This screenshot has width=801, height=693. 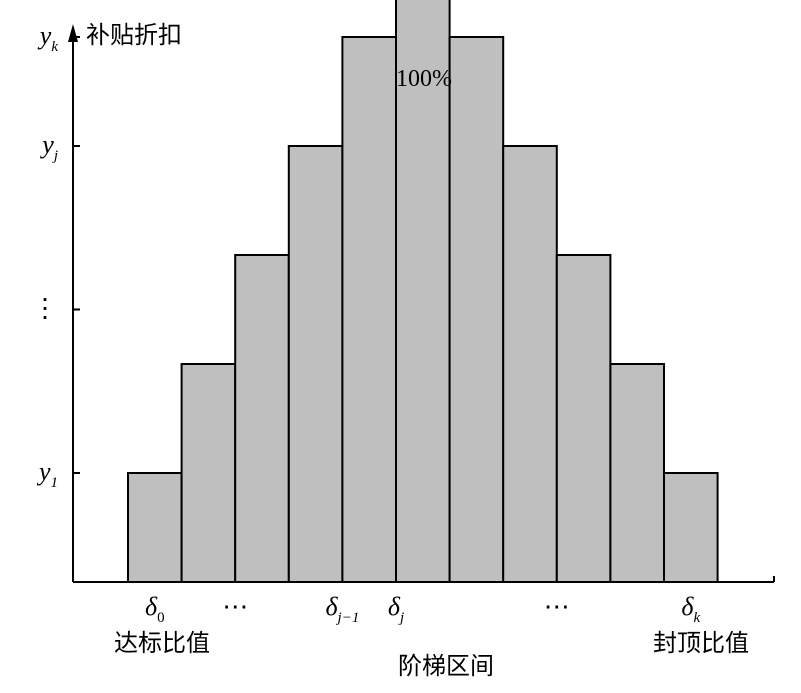 What do you see at coordinates (45, 256) in the screenshot?
I see `y-tick-labels: y1 ⋮ yj yk` at bounding box center [45, 256].